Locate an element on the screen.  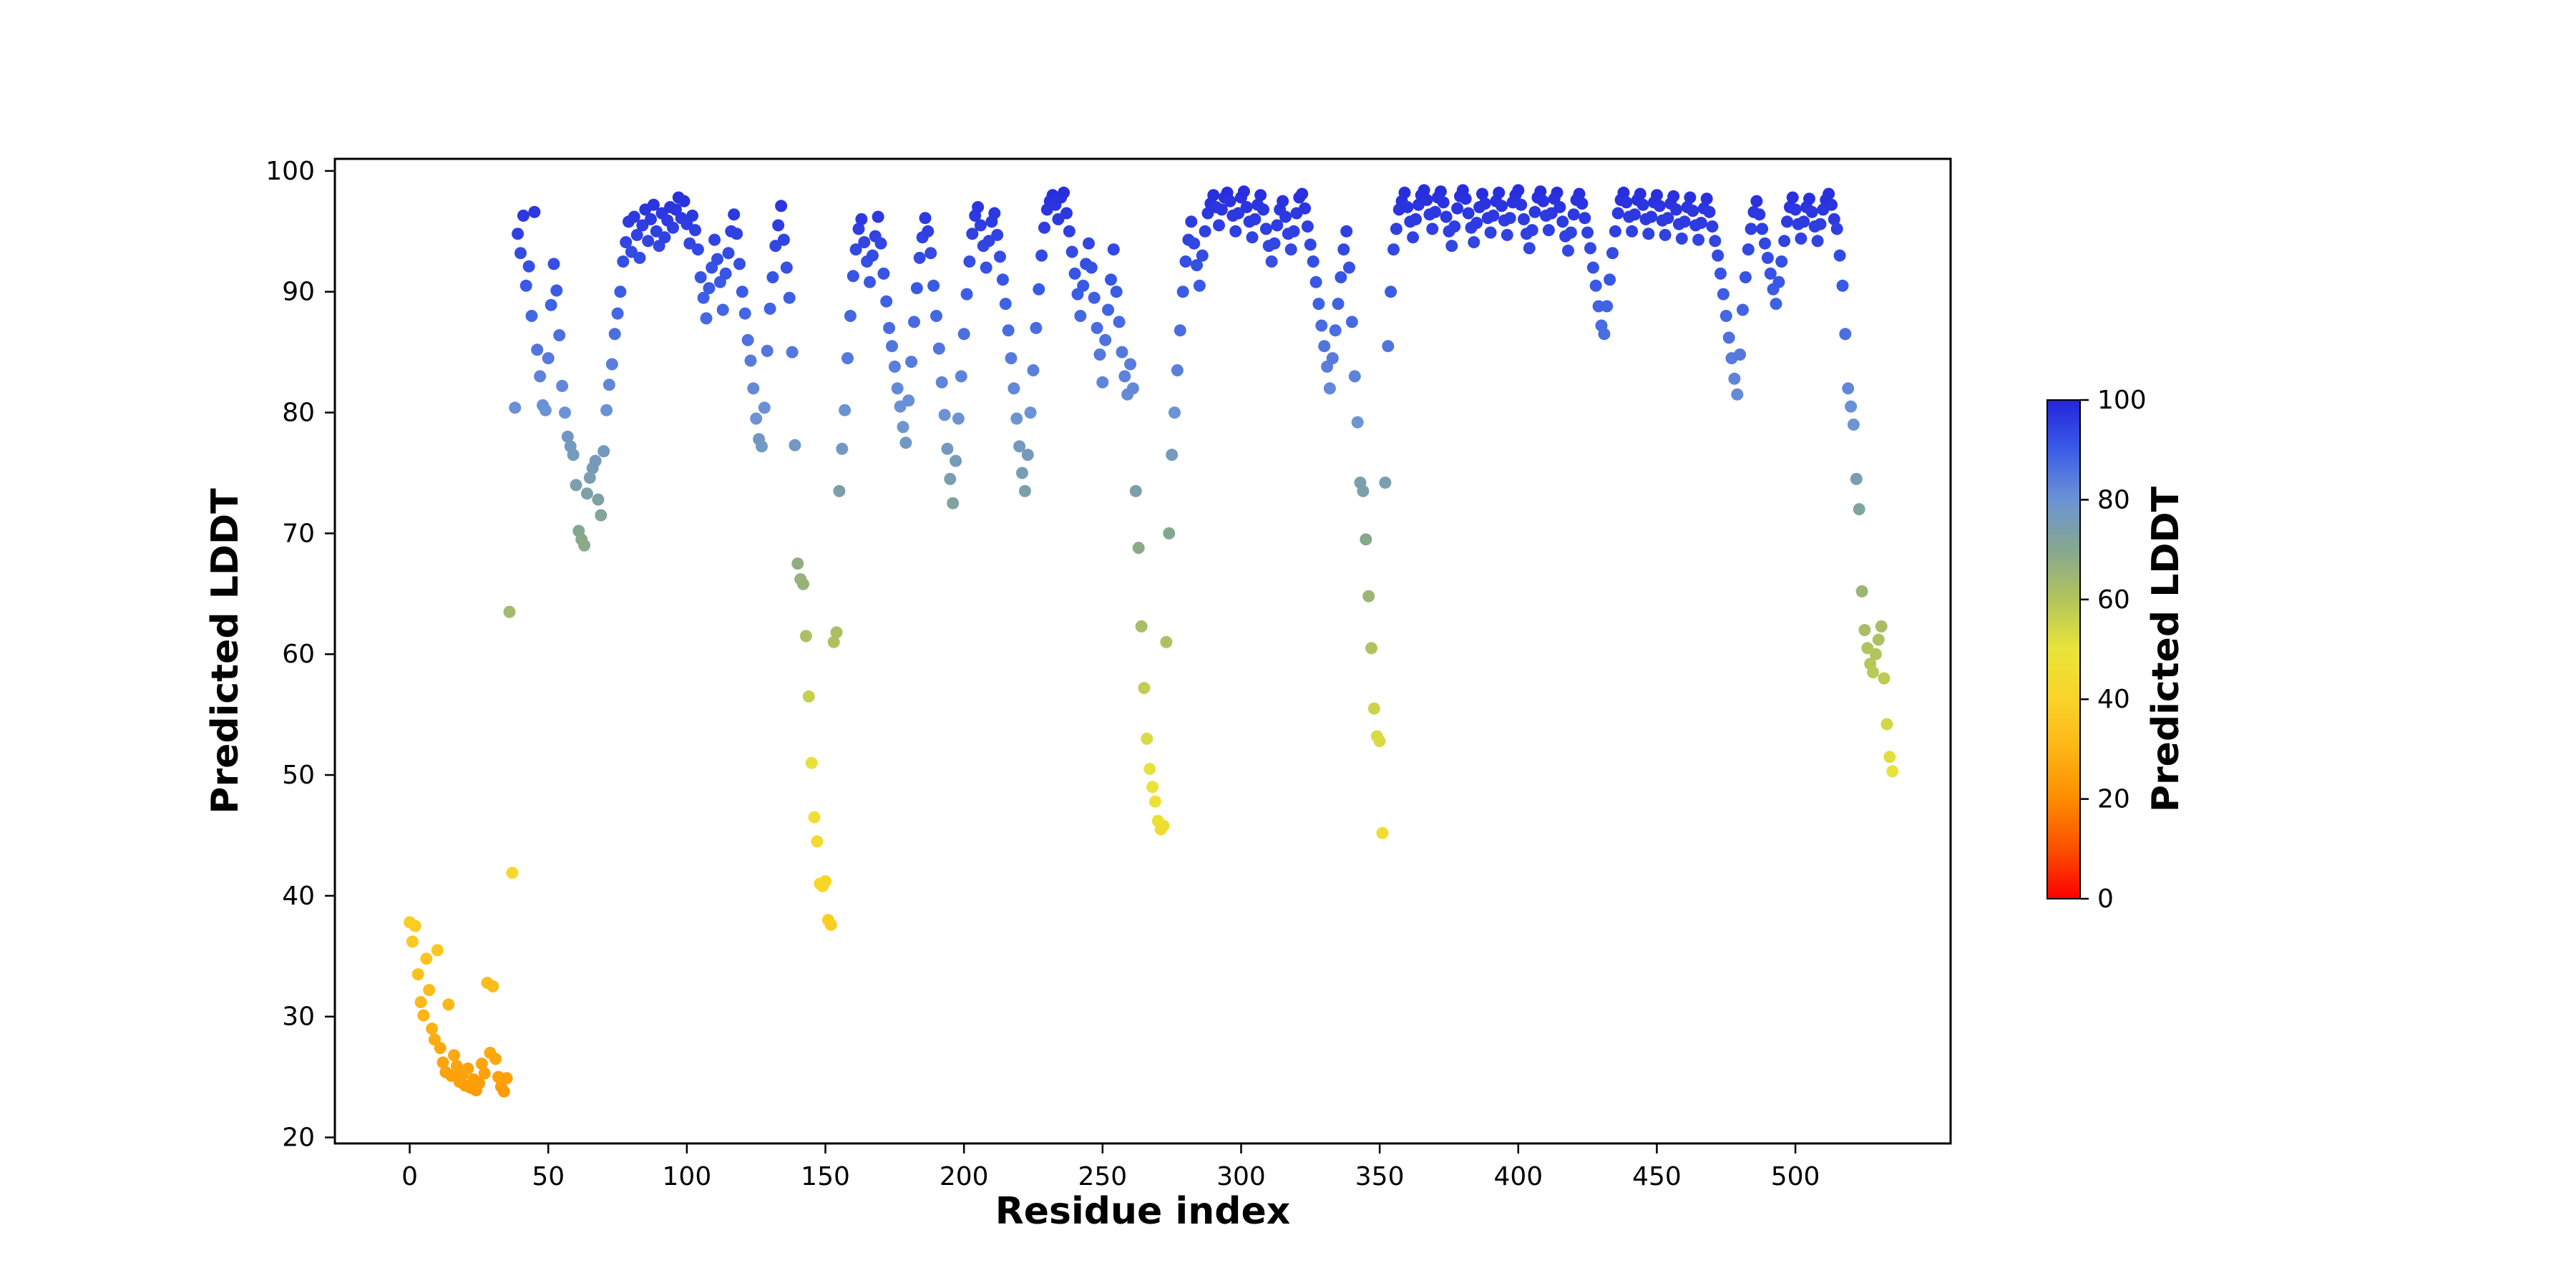
x-tick-label: 500 is located at coordinates (1796, 1176).